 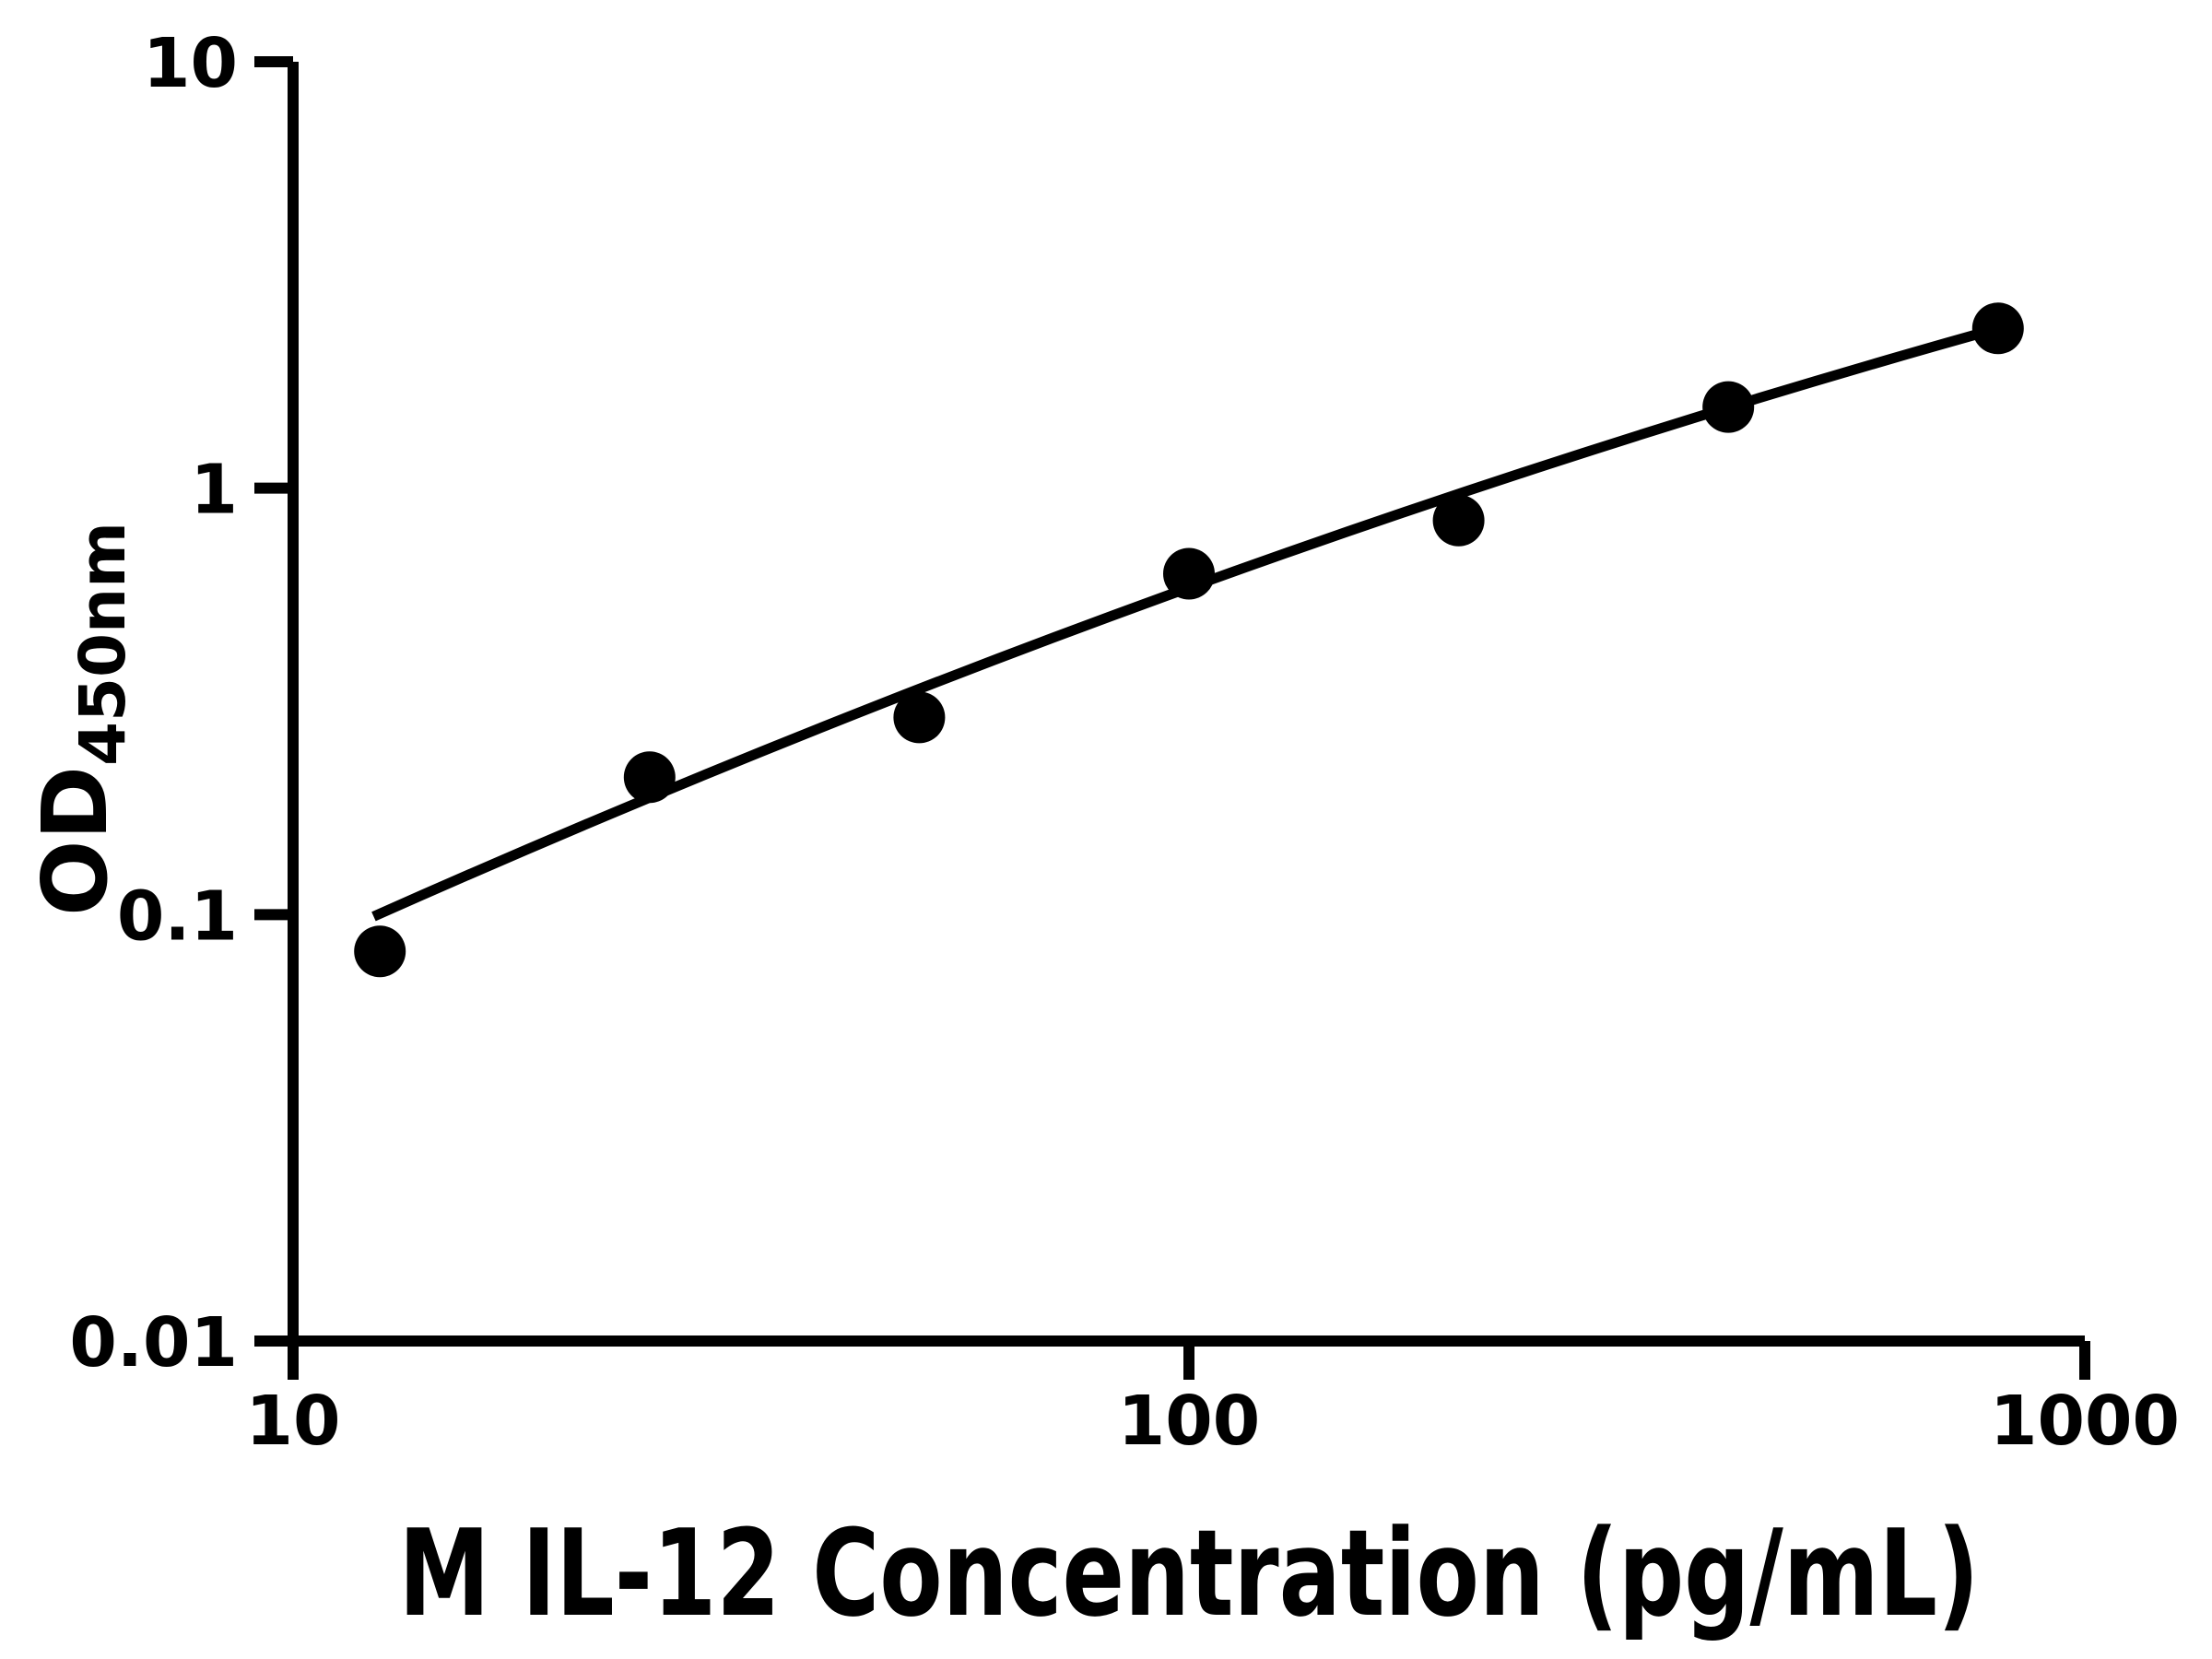 What do you see at coordinates (1189, 1421) in the screenshot?
I see `x-tick-label: 100` at bounding box center [1189, 1421].